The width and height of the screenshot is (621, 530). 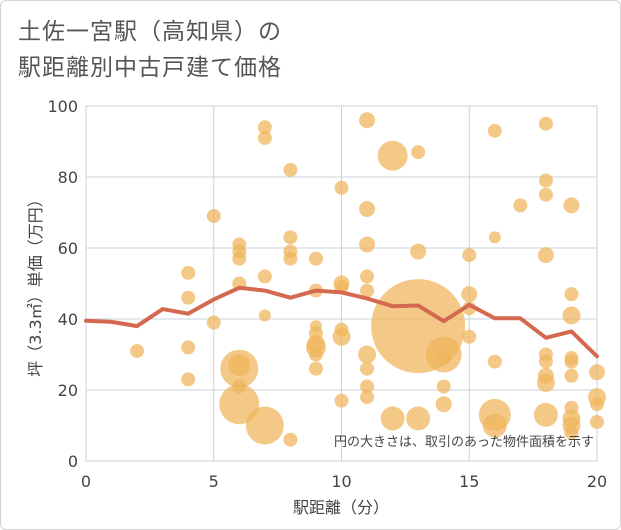 What do you see at coordinates (68, 177) in the screenshot?
I see `y-tick-label: 80` at bounding box center [68, 177].